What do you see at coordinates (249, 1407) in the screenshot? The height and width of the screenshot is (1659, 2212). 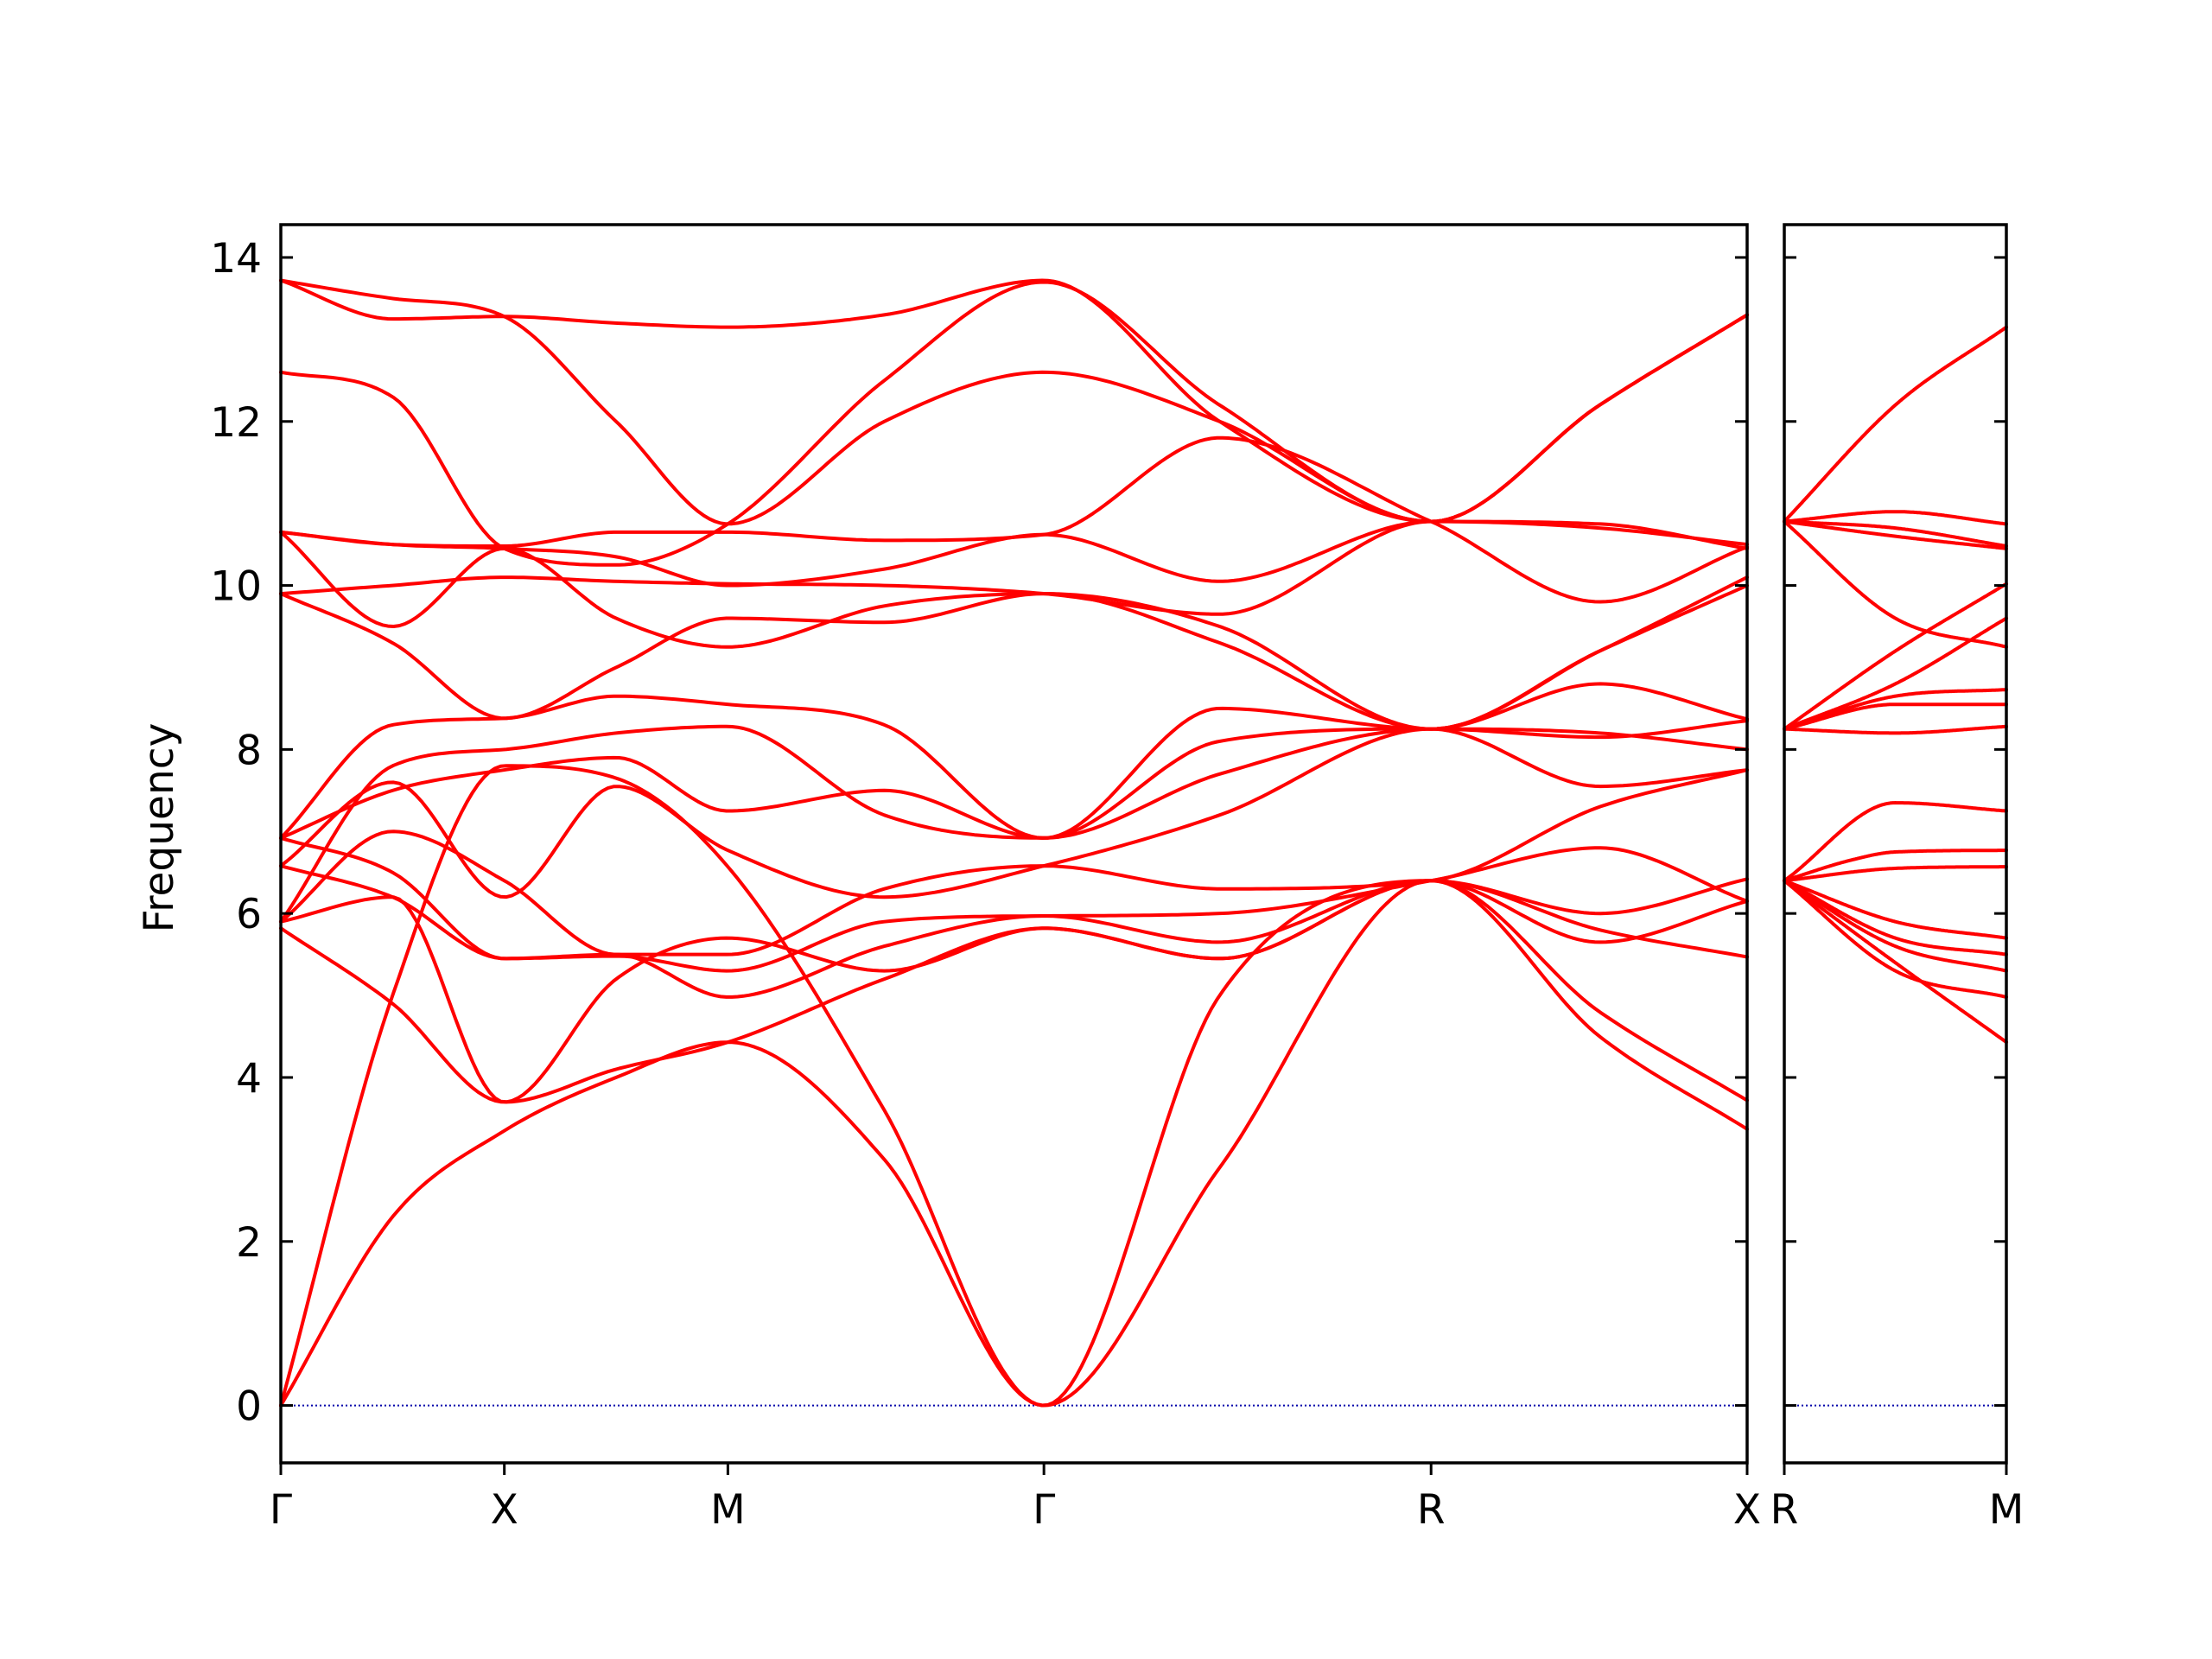 I see `y-tick-label: 0` at bounding box center [249, 1407].